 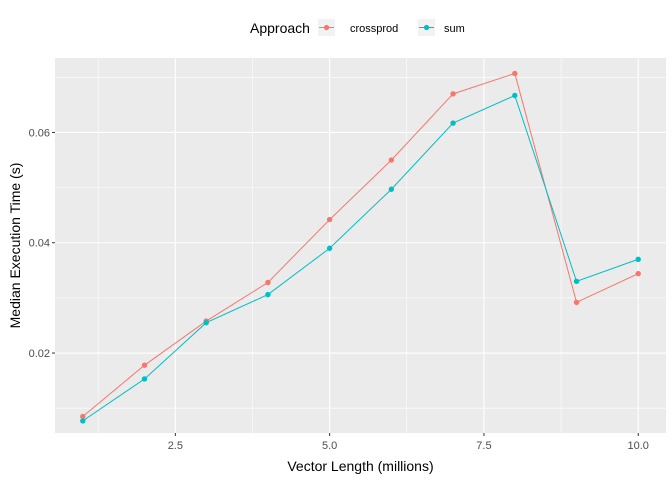 I want to click on legend: Approach crossprod sum, so click(x=357, y=27).